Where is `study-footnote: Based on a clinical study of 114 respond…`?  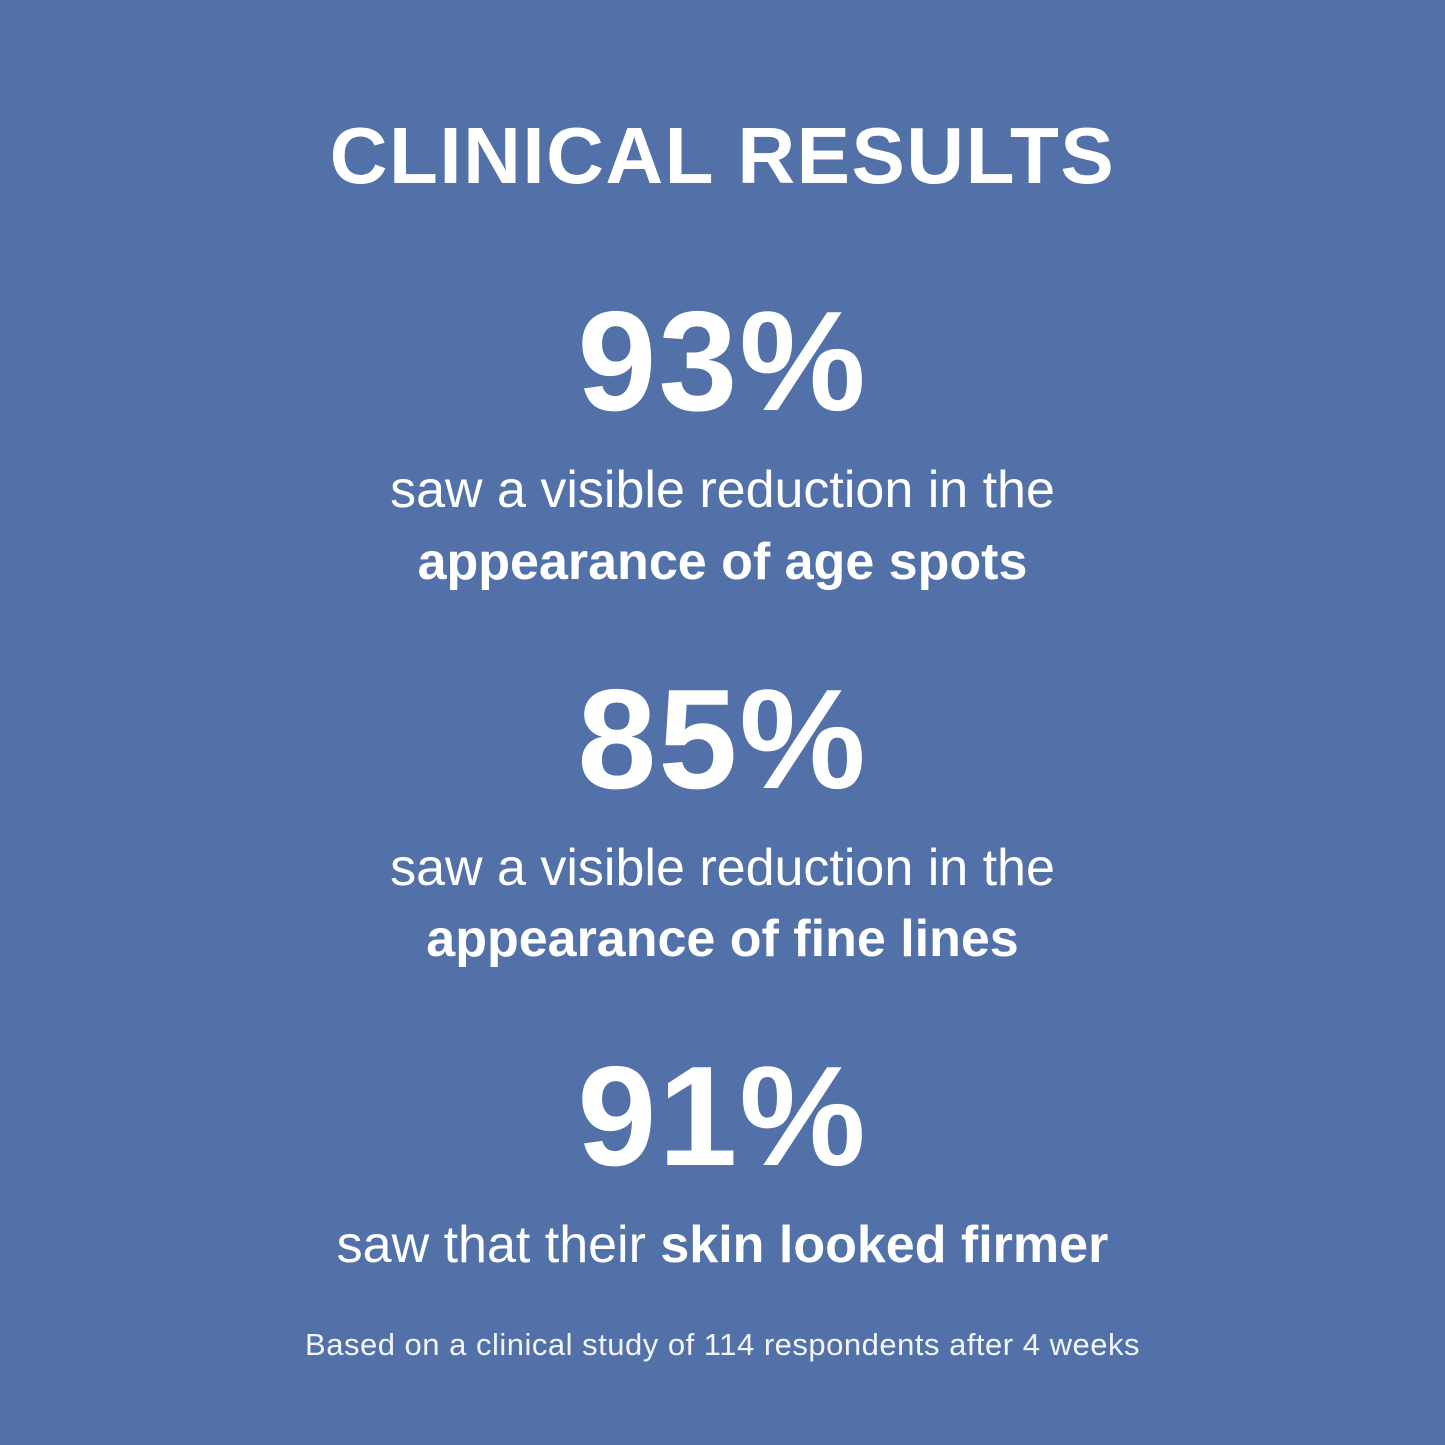
study-footnote: Based on a clinical study of 114 respond… is located at coordinates (722, 1344).